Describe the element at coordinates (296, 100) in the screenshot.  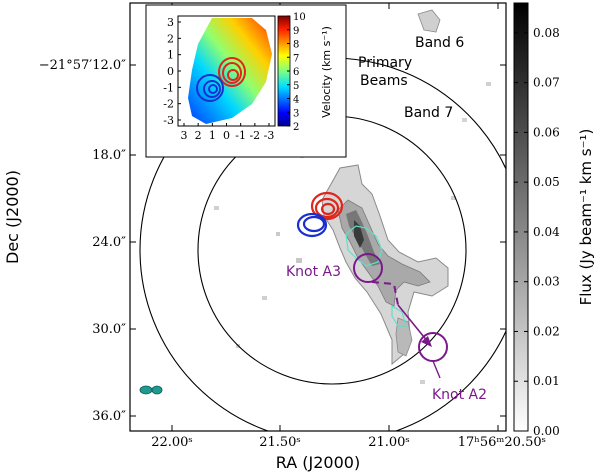
I see `inset-colorbar-tick-label: 4` at that location.